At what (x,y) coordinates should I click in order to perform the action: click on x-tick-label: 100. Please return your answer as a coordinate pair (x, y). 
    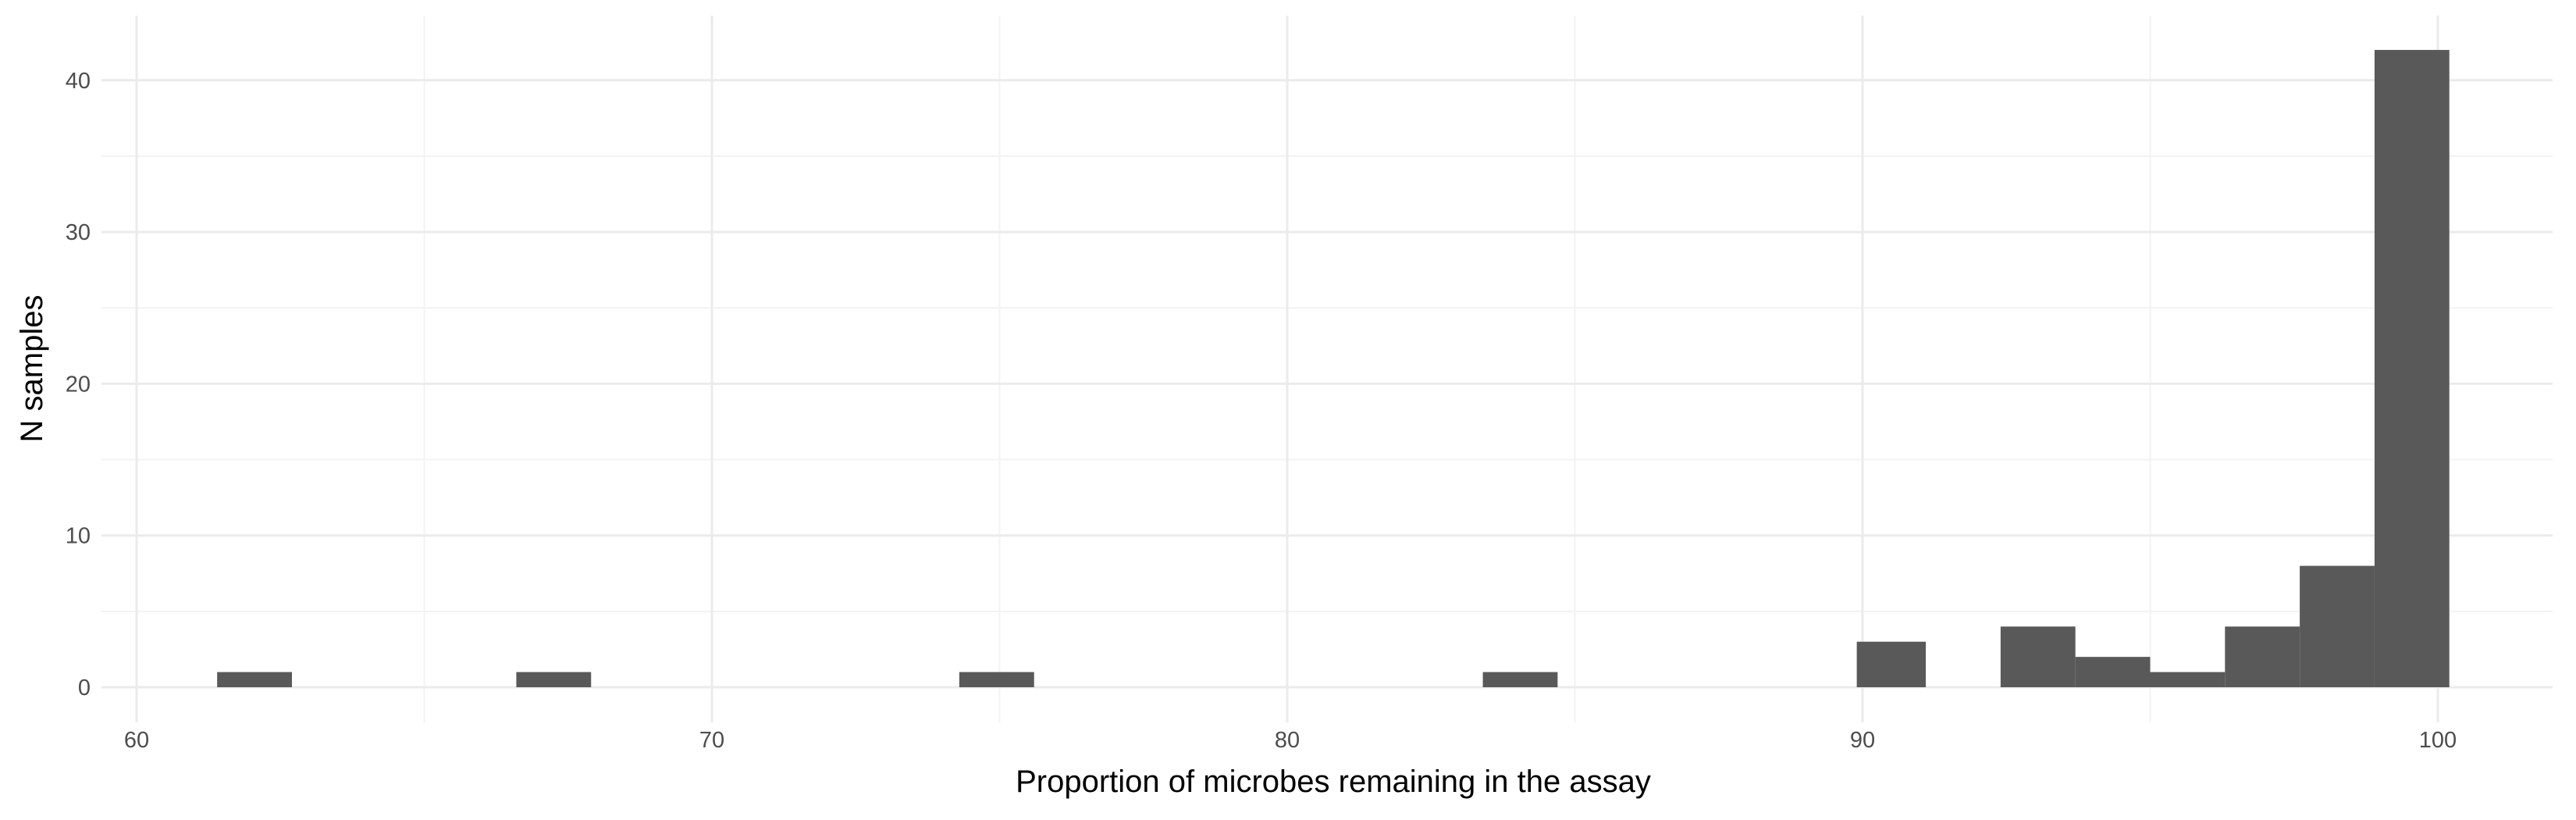
    Looking at the image, I should click on (2438, 740).